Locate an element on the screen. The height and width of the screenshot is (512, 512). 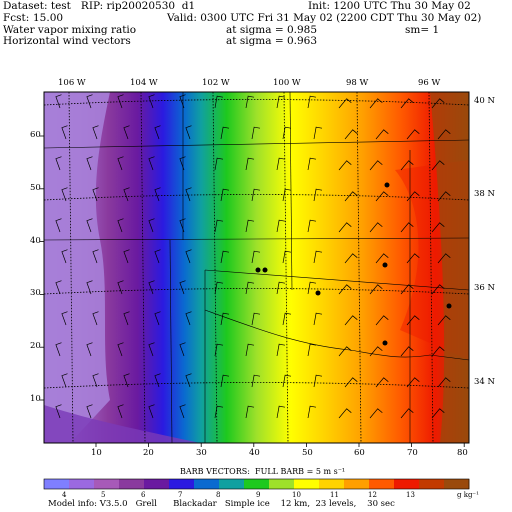
cbar-tick-13: 13 is located at coordinates (410, 495).